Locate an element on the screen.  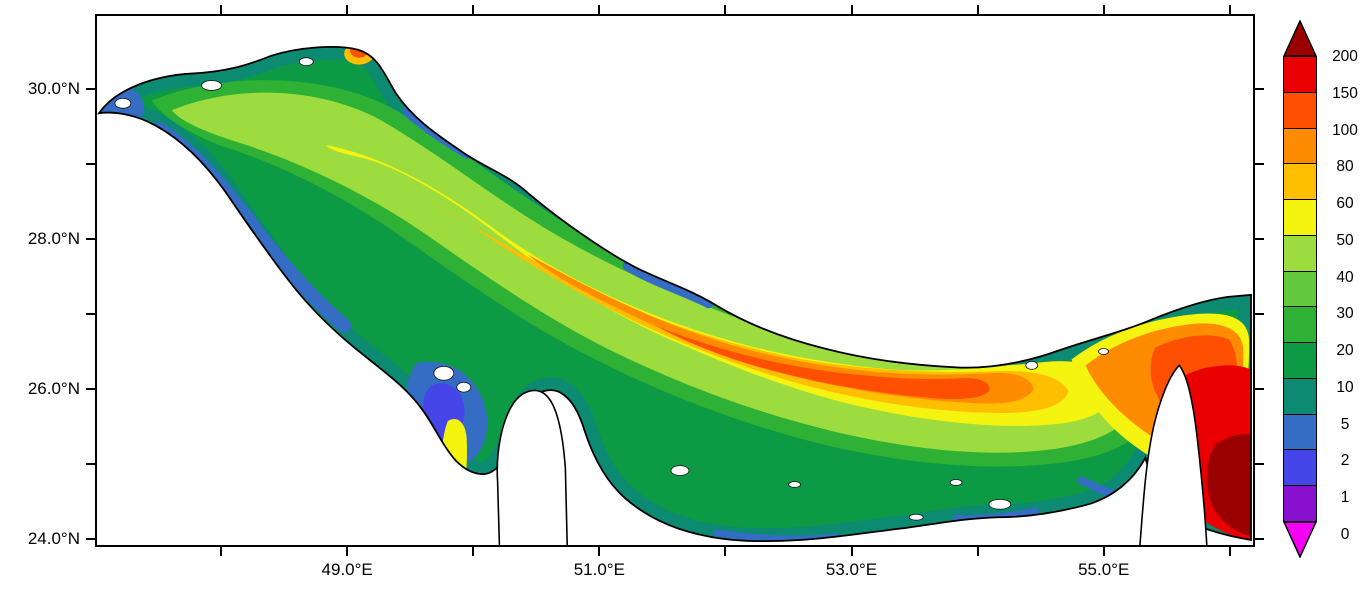
colorbar is located at coordinates (1300, 289).